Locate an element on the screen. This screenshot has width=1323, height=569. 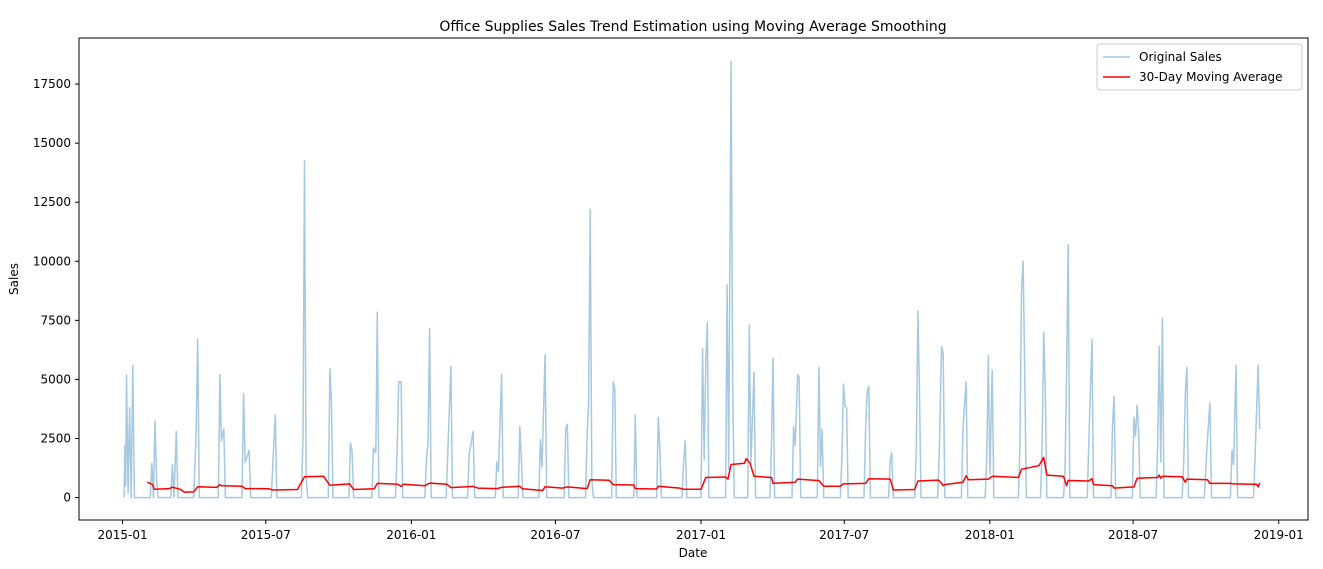
y-axis-label: Sales is located at coordinates (14, 279).